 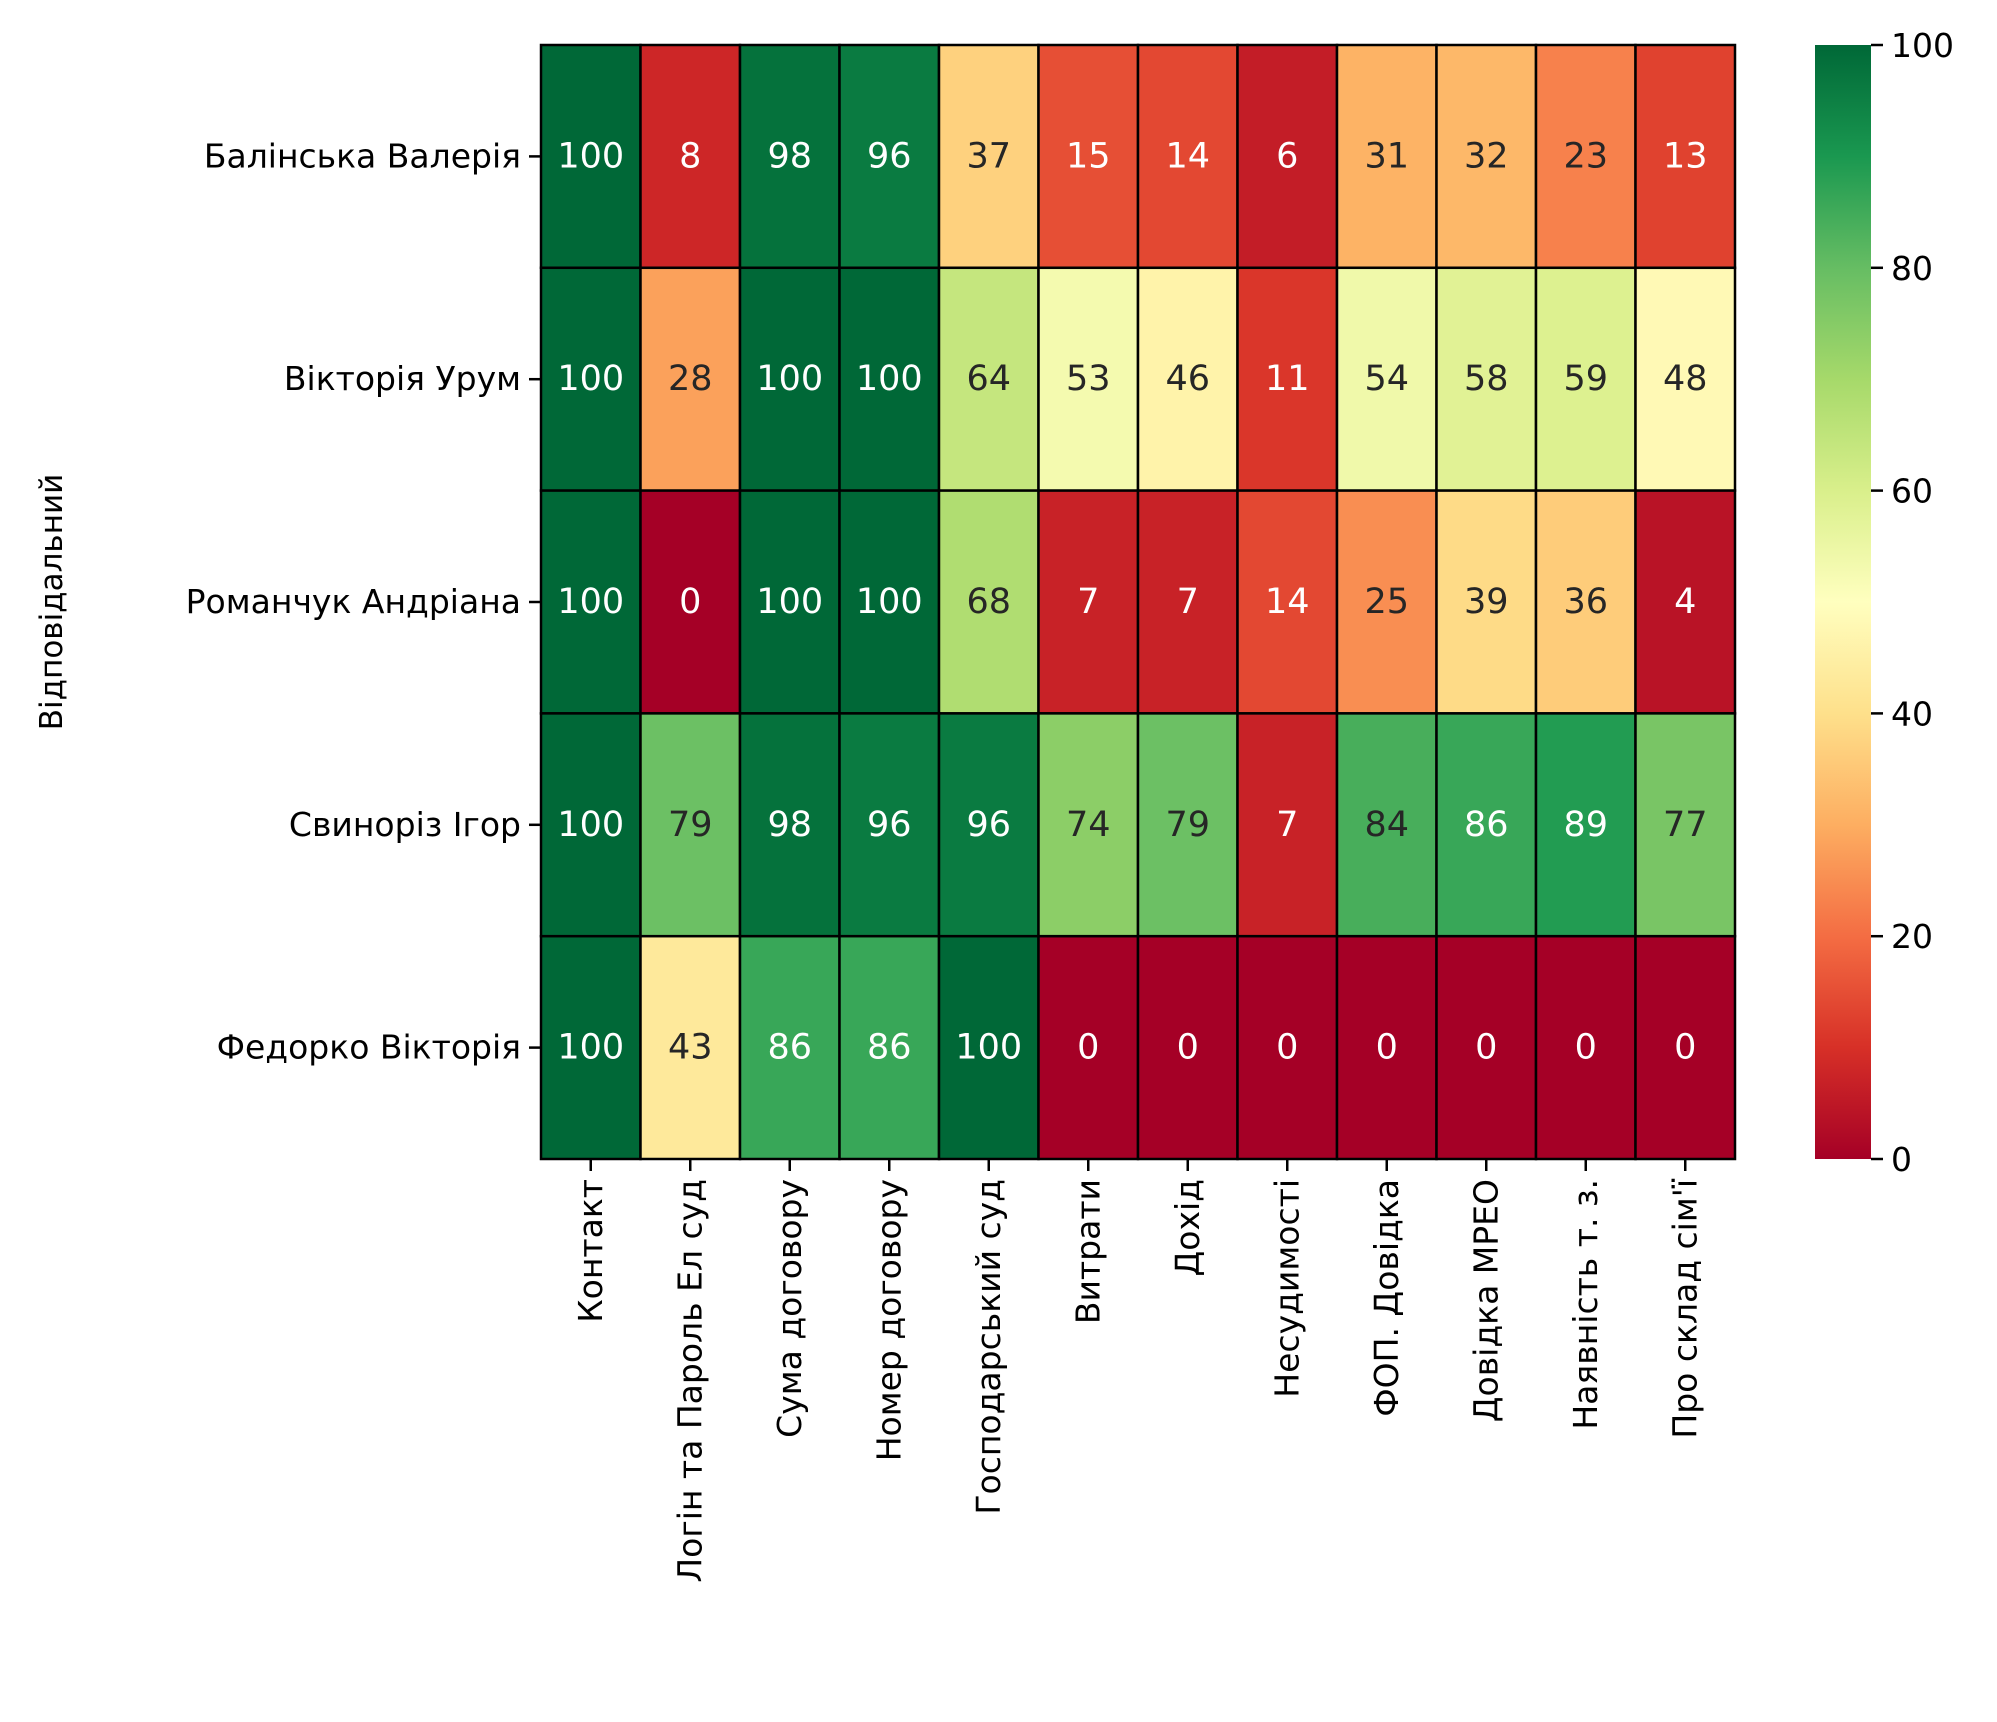 I want to click on cell-value-label: 89, so click(x=1585, y=825).